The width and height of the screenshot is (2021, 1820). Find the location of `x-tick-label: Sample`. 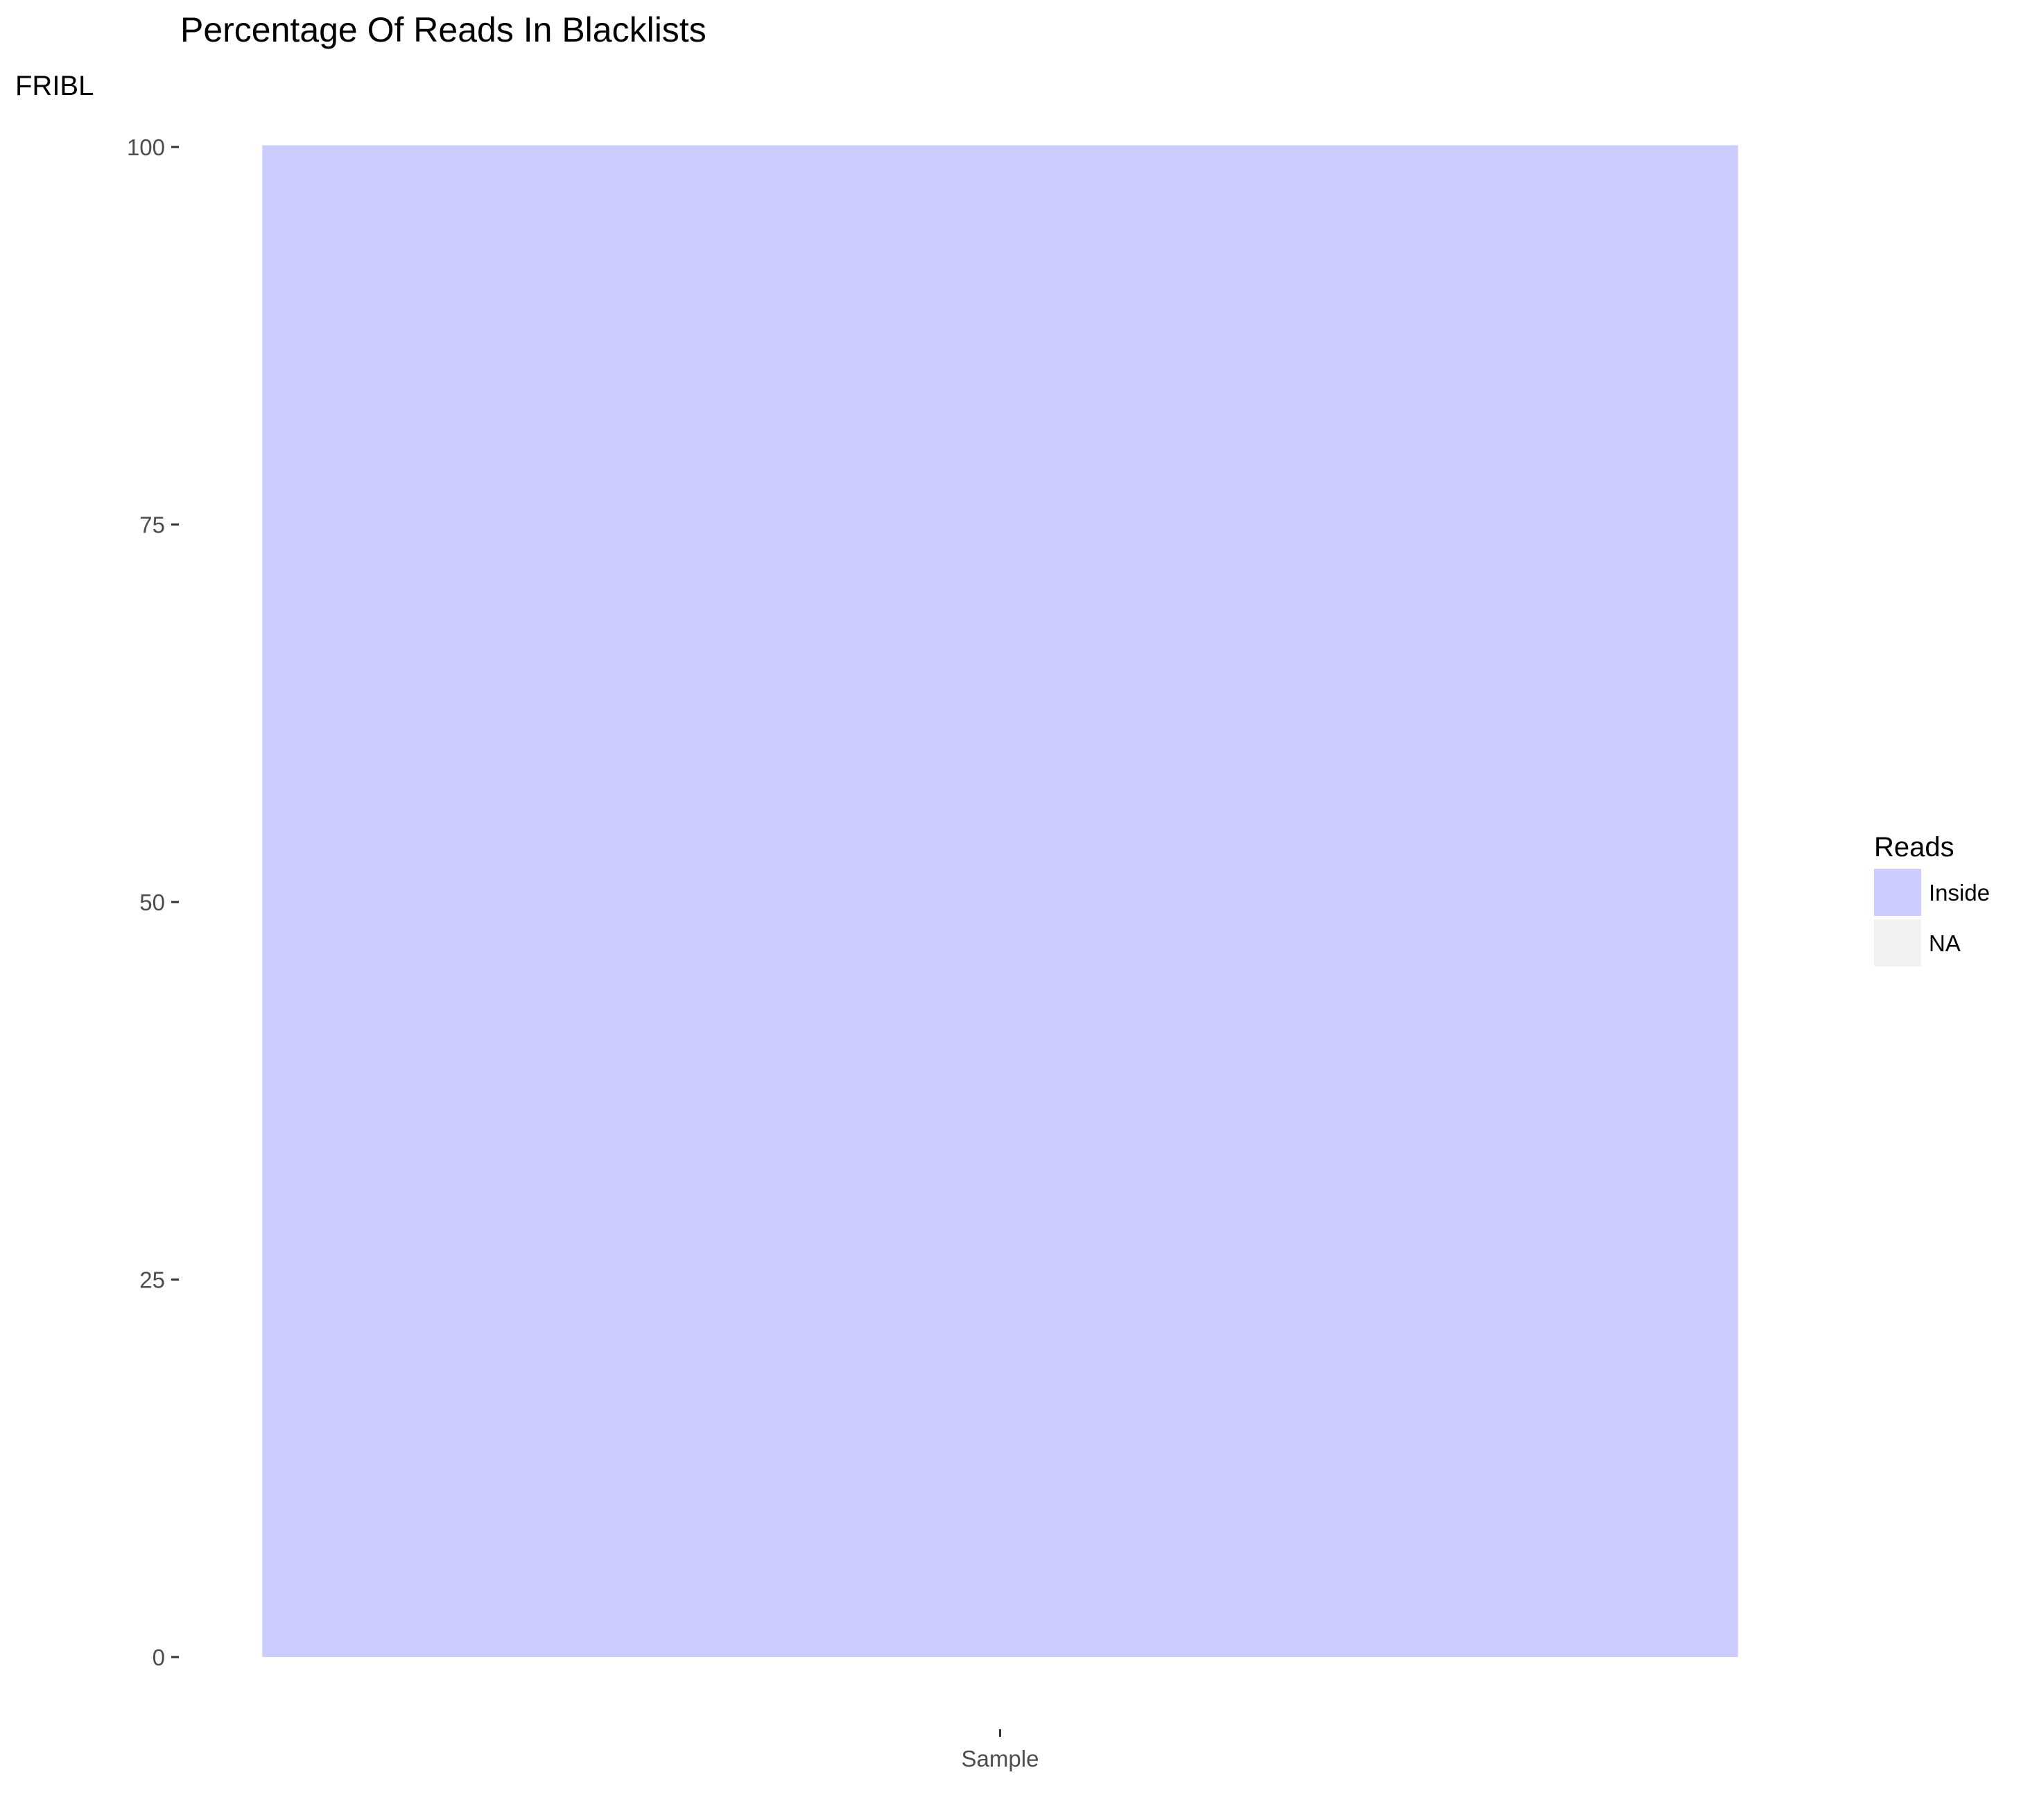

x-tick-label: Sample is located at coordinates (1001, 1758).